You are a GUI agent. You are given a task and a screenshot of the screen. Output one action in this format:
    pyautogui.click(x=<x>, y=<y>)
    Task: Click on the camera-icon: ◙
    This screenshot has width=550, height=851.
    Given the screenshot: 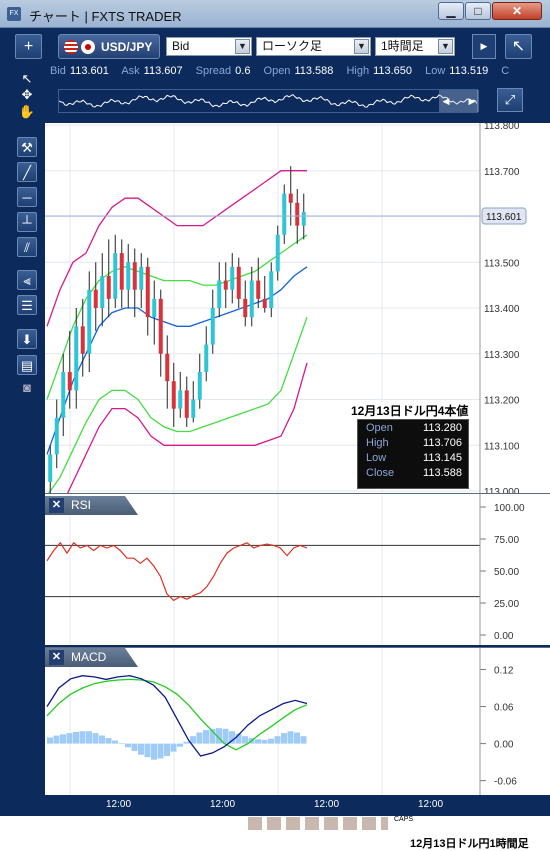 What is the action you would take?
    pyautogui.click(x=27, y=387)
    